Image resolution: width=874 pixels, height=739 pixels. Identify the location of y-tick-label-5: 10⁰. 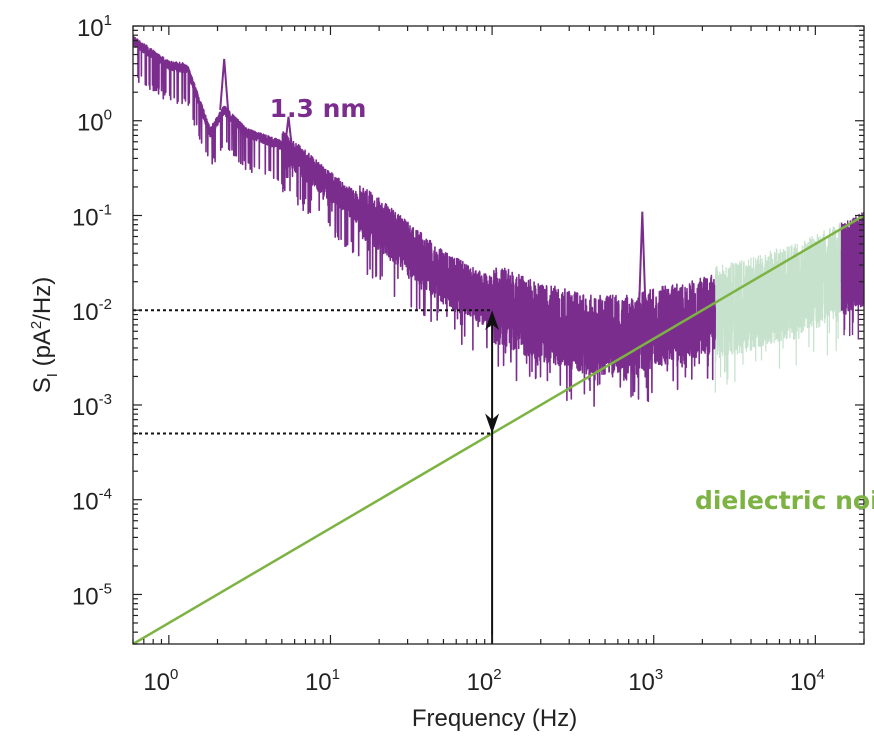
(94, 122).